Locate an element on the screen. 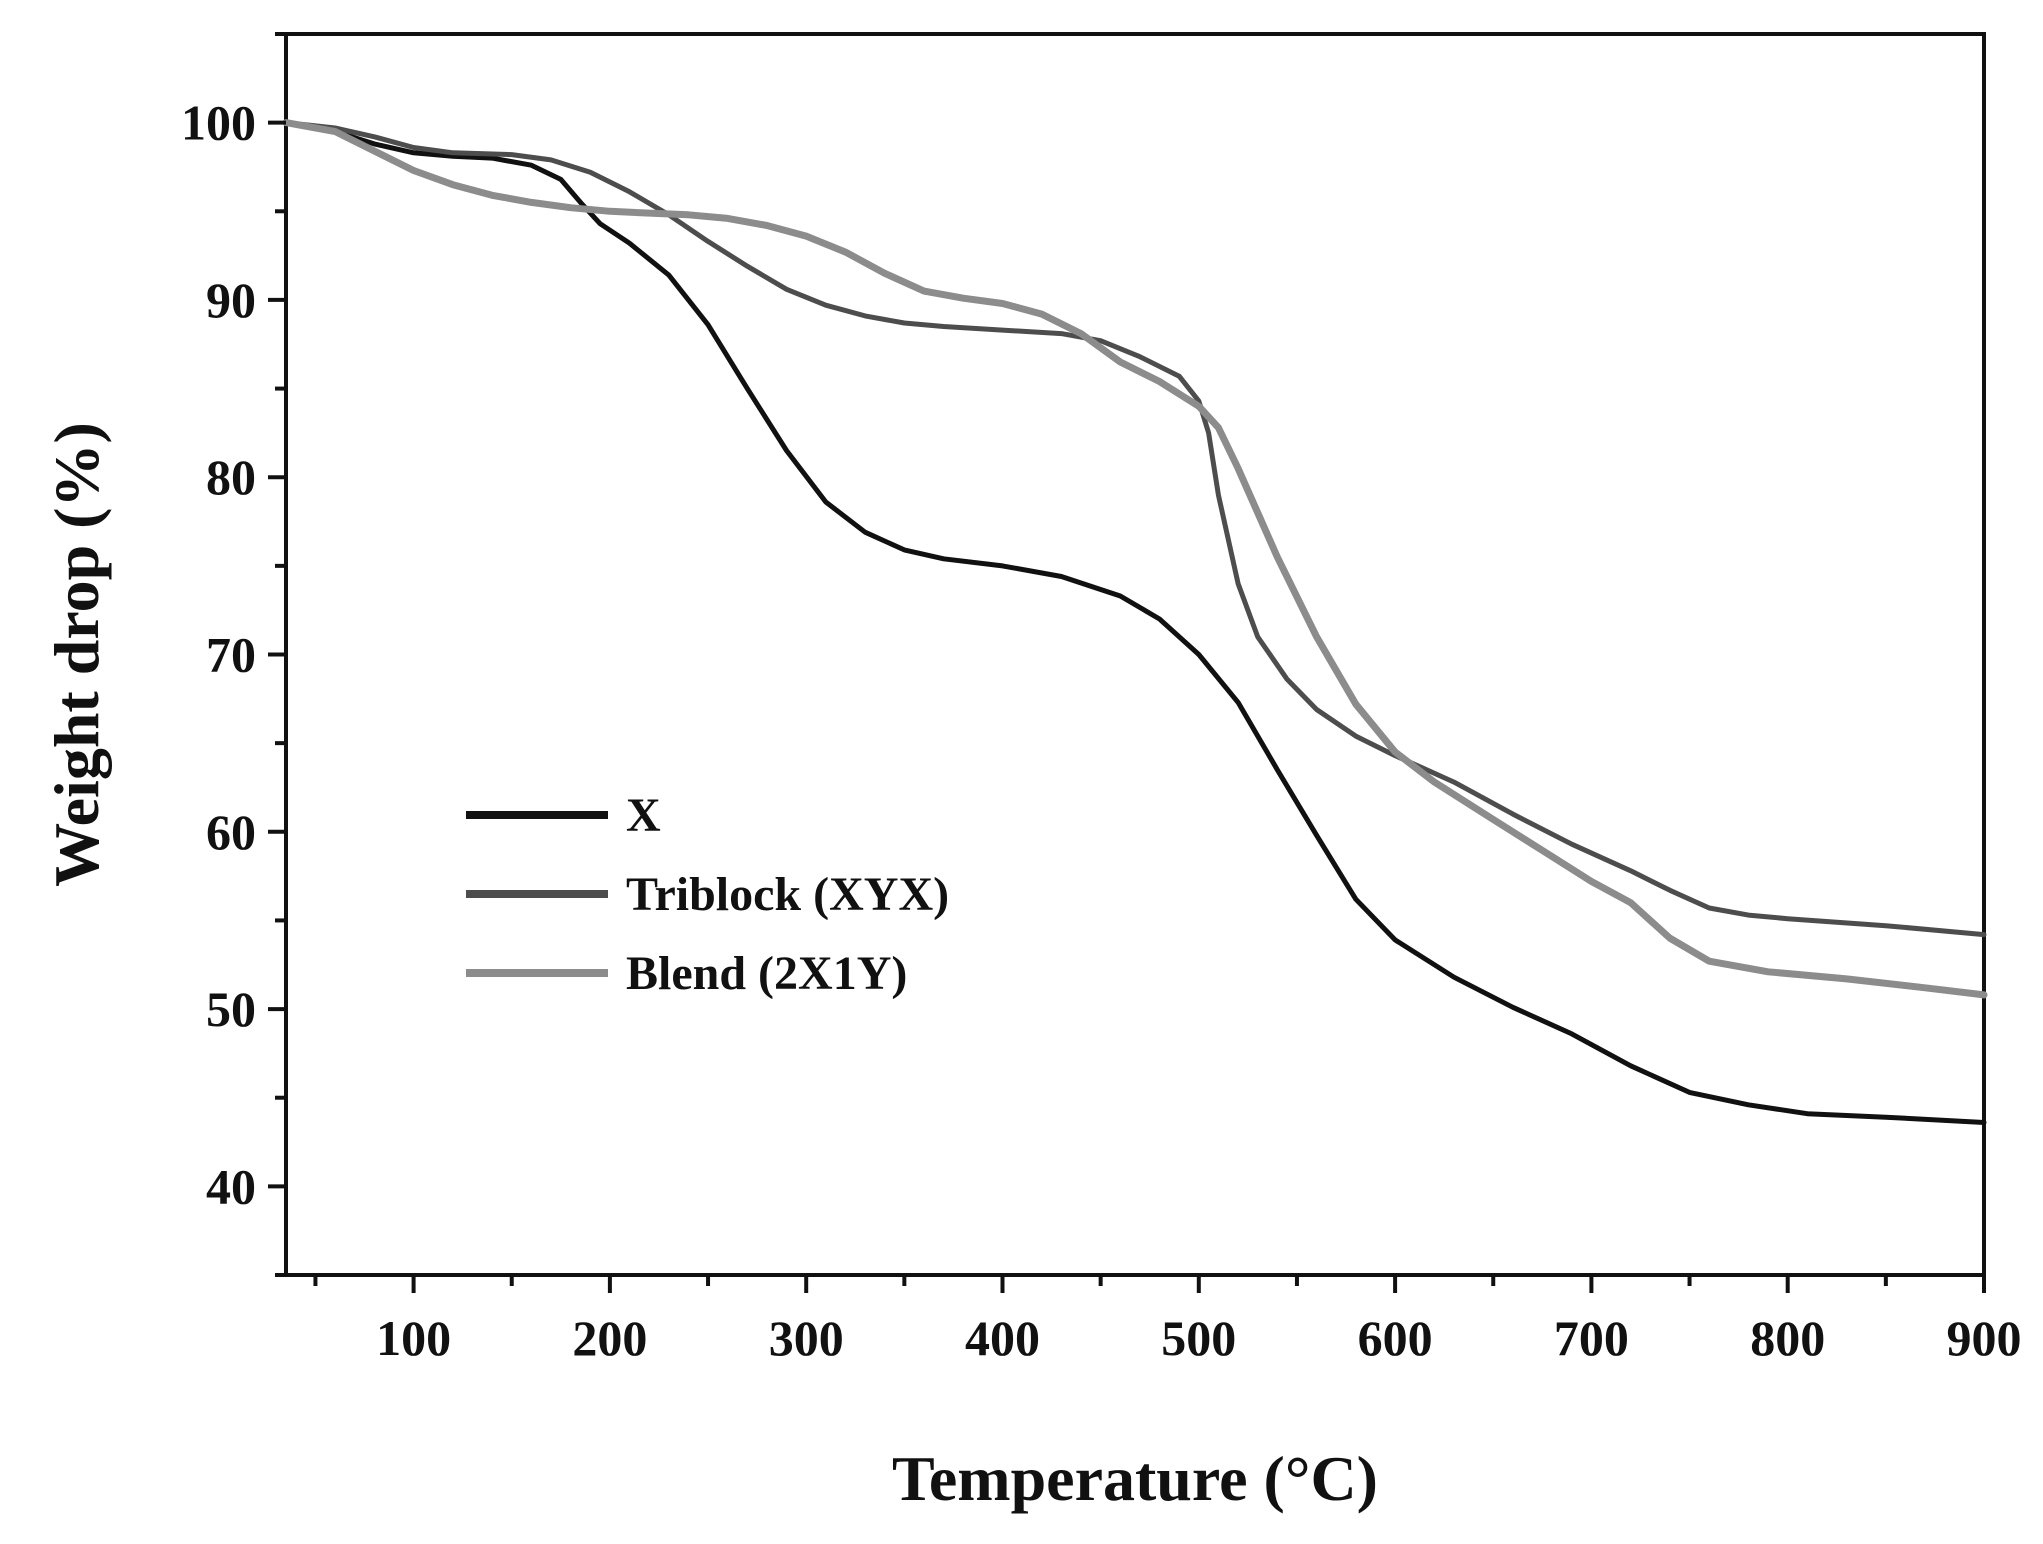  x-tick-label: 800 is located at coordinates (1787, 1338).